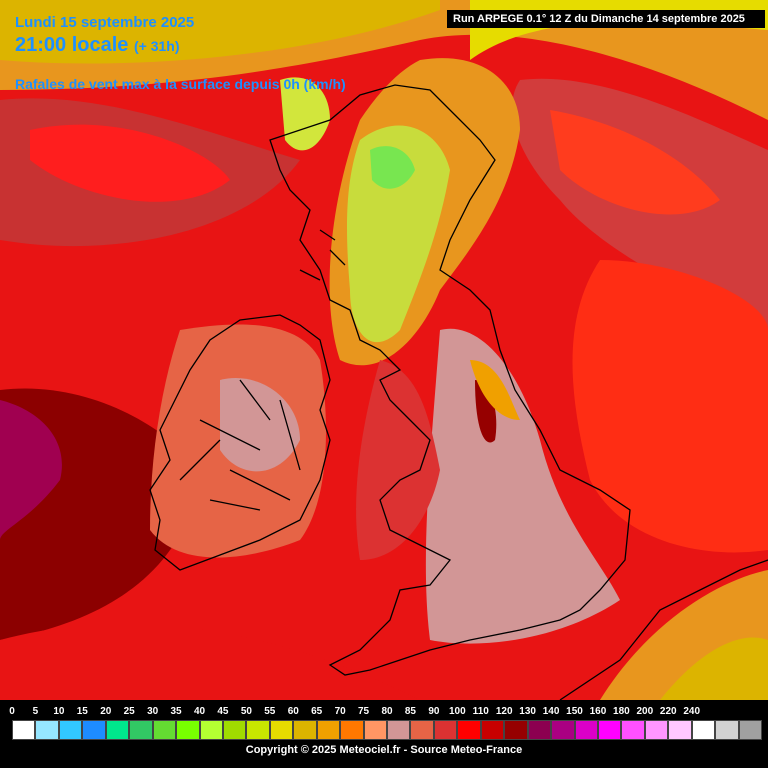 Image resolution: width=768 pixels, height=768 pixels. Describe the element at coordinates (364, 711) in the screenshot. I see `legend-label: 75` at that location.